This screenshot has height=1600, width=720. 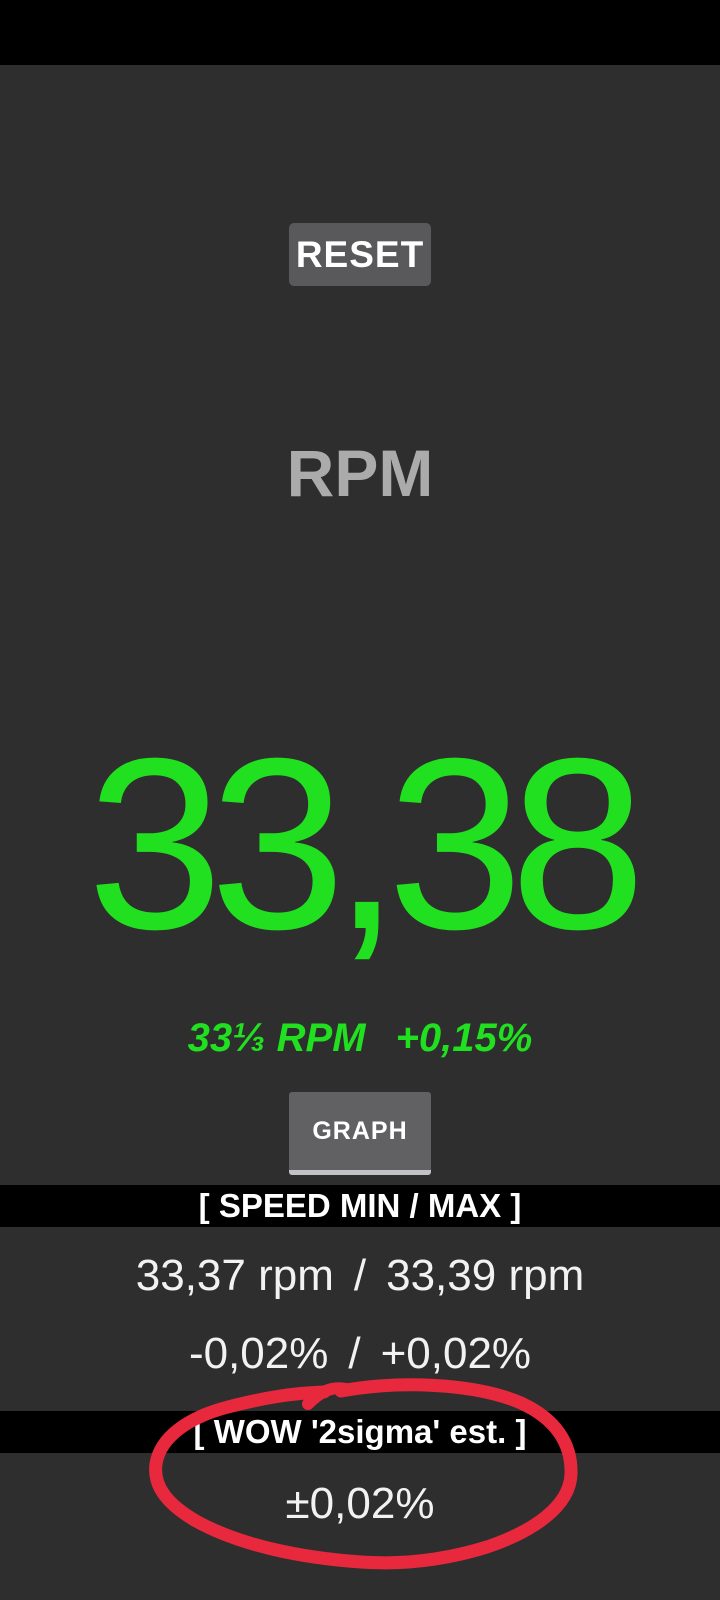 I want to click on reset-button: RESET, so click(x=360, y=254).